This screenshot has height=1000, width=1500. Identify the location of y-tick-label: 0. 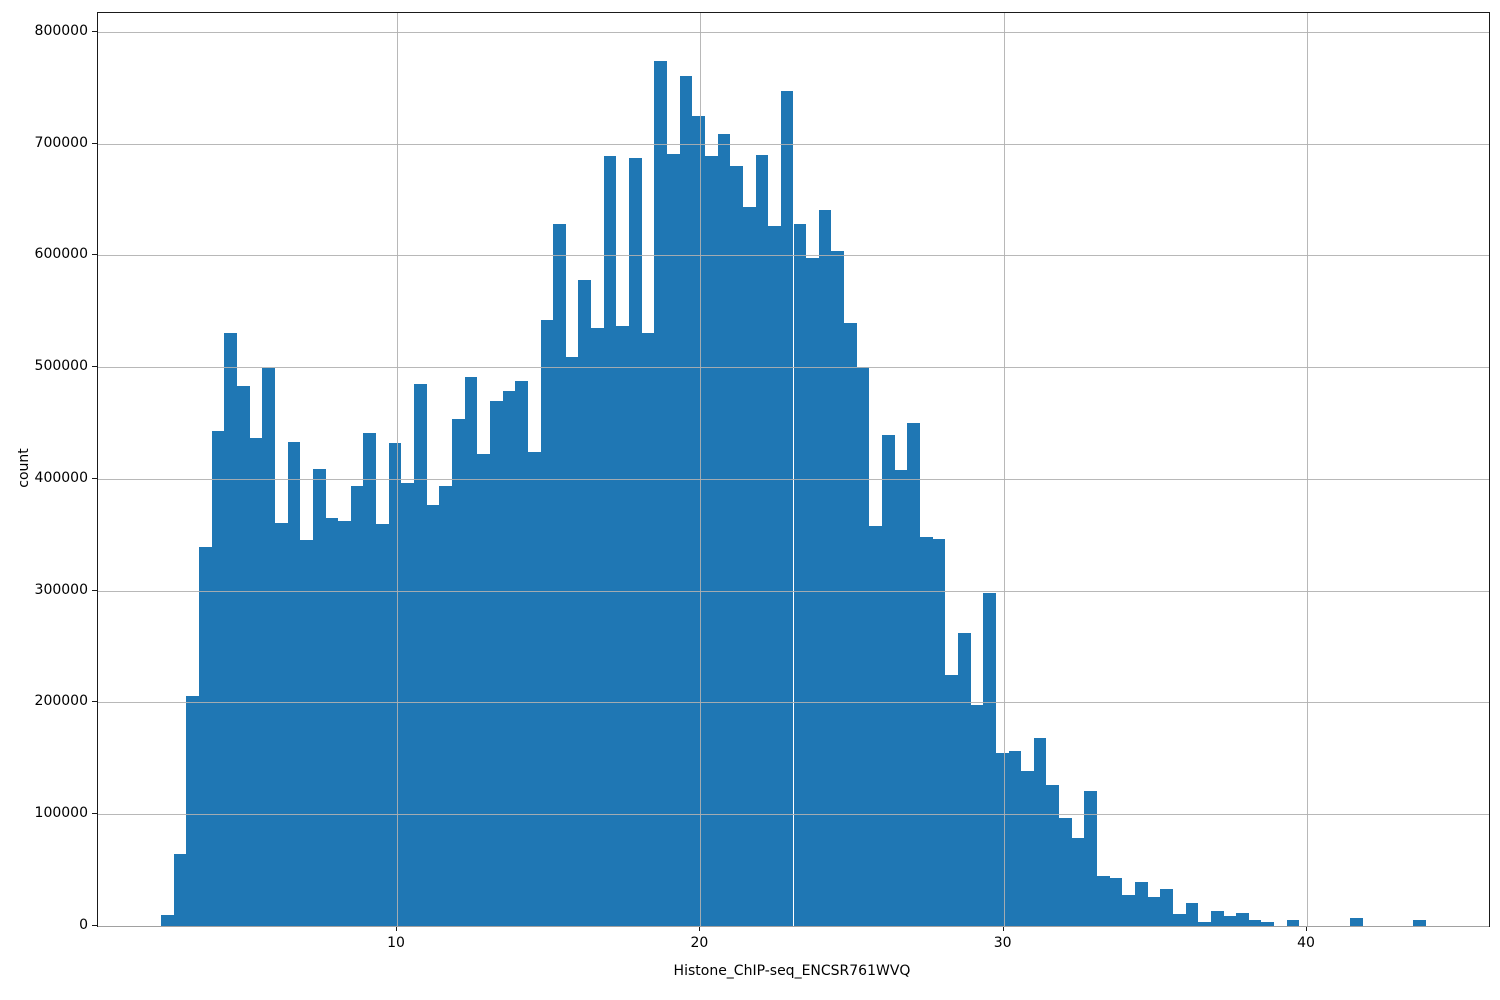
(83, 925).